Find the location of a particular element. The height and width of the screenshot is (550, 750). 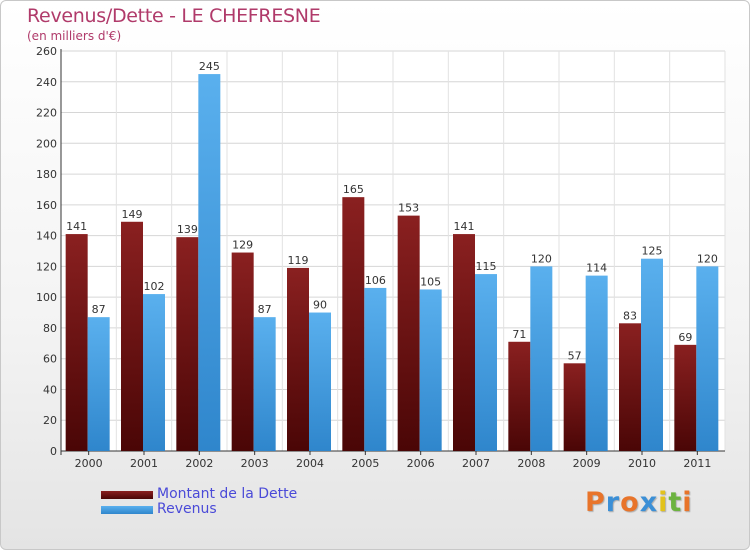

data-label: 149 is located at coordinates (132, 214).